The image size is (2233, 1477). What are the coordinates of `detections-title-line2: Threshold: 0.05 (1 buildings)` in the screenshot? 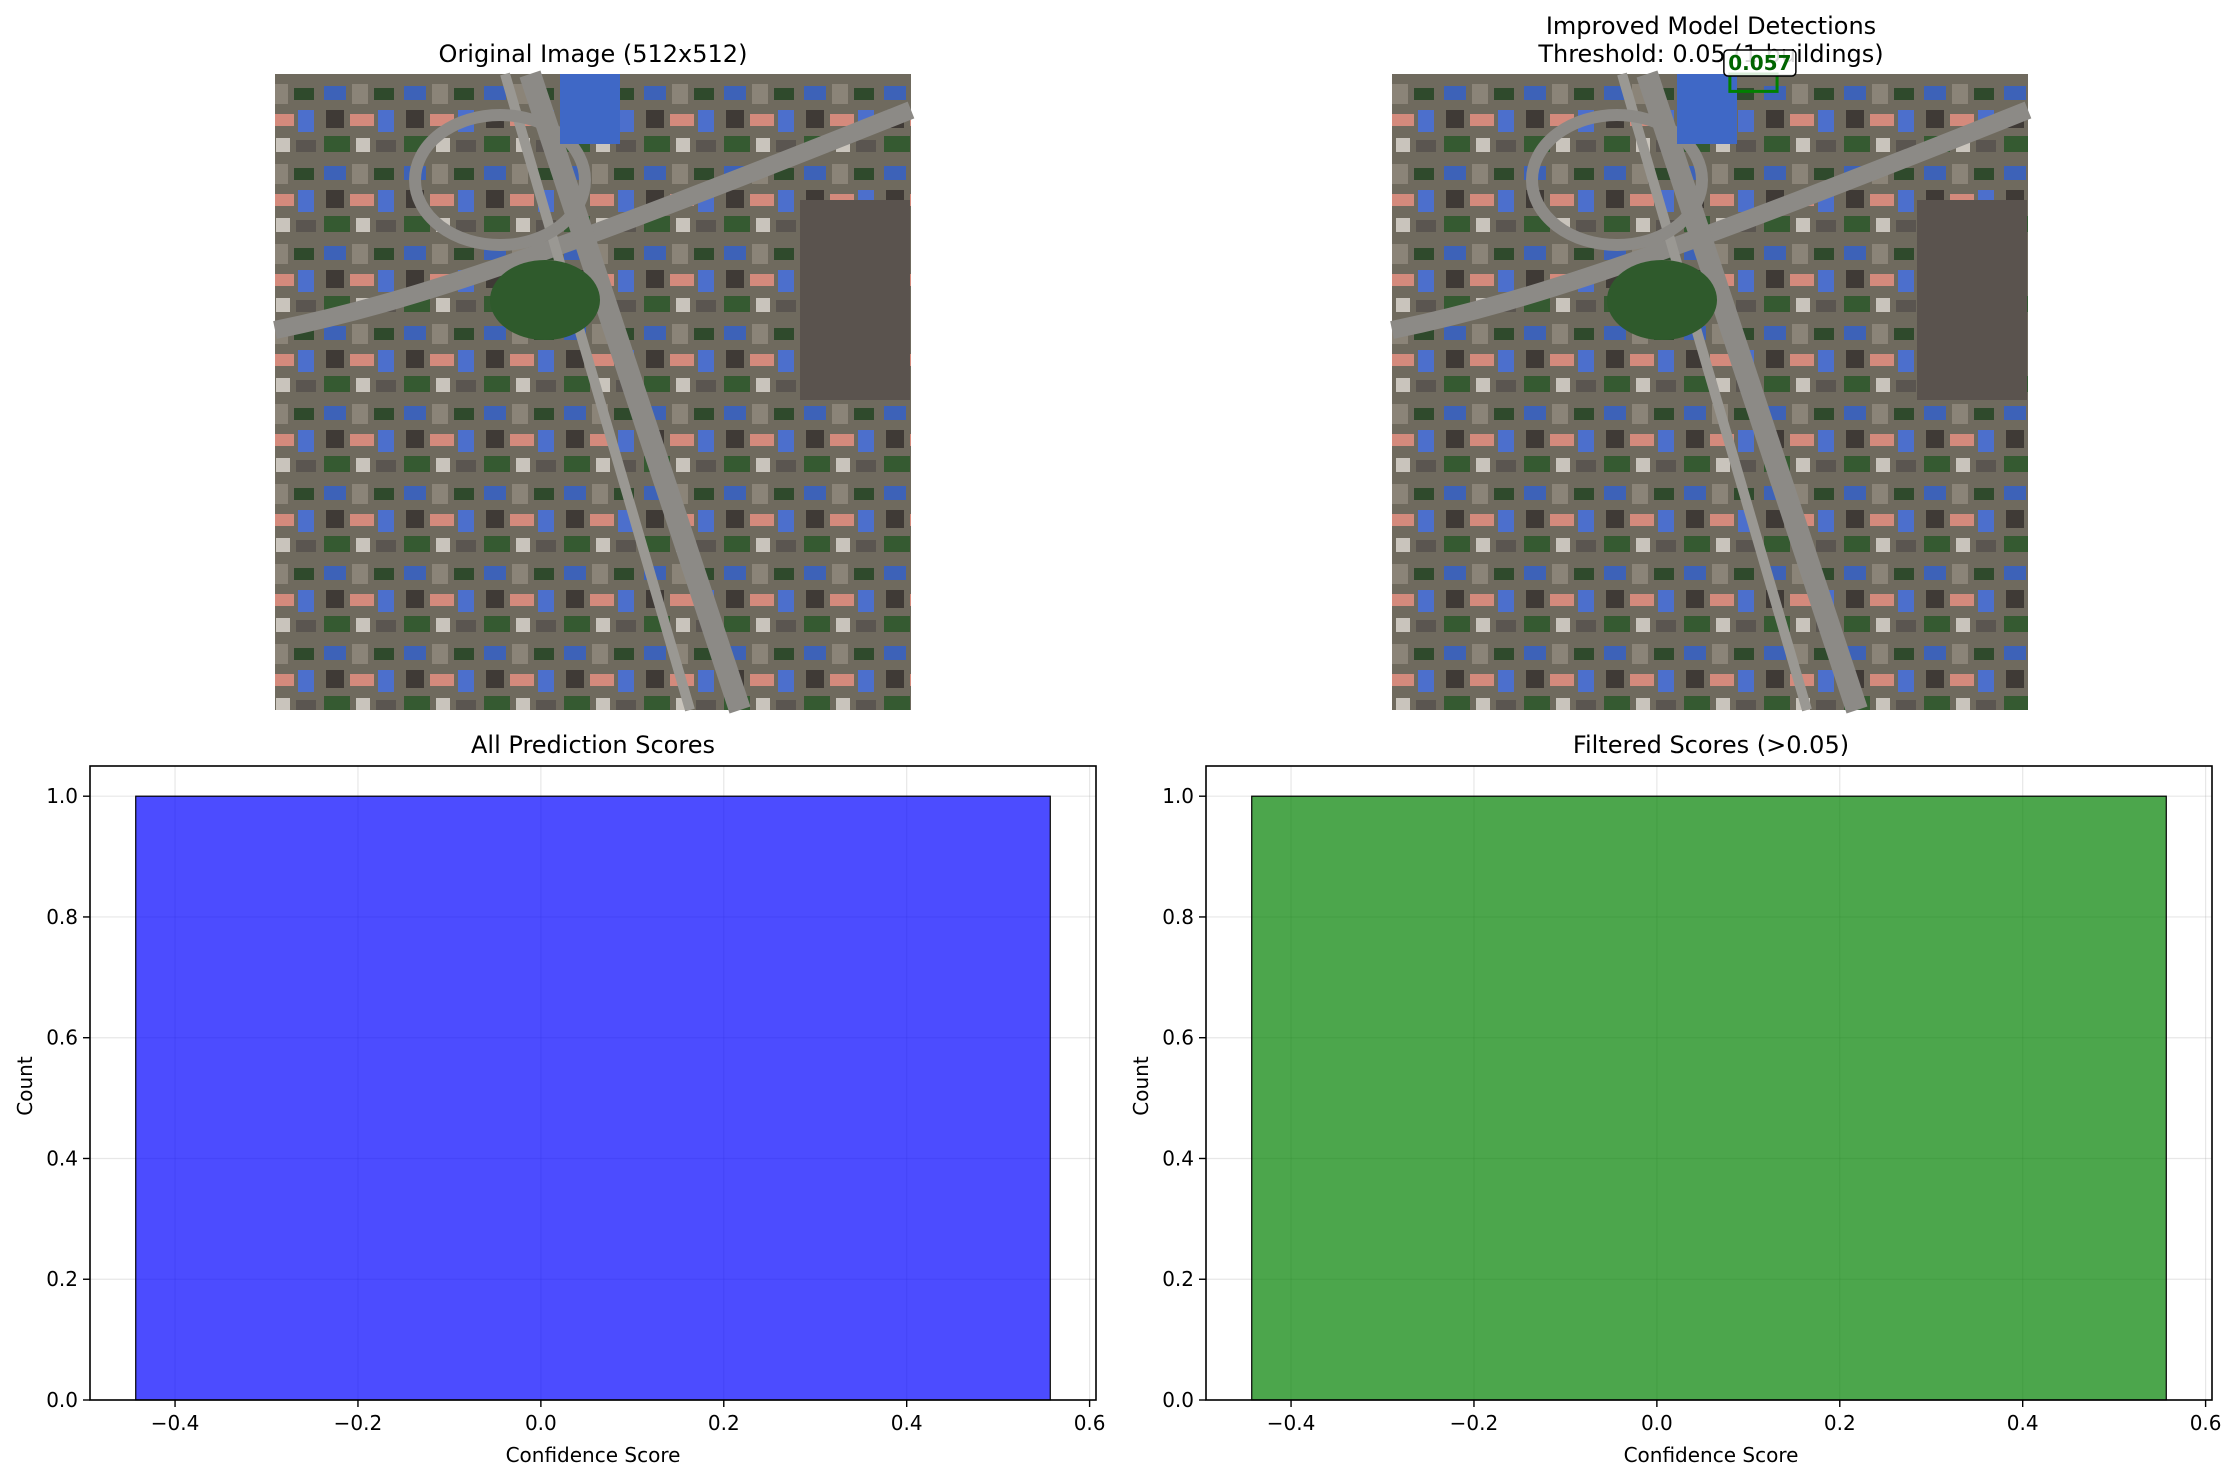 It's located at (1710, 54).